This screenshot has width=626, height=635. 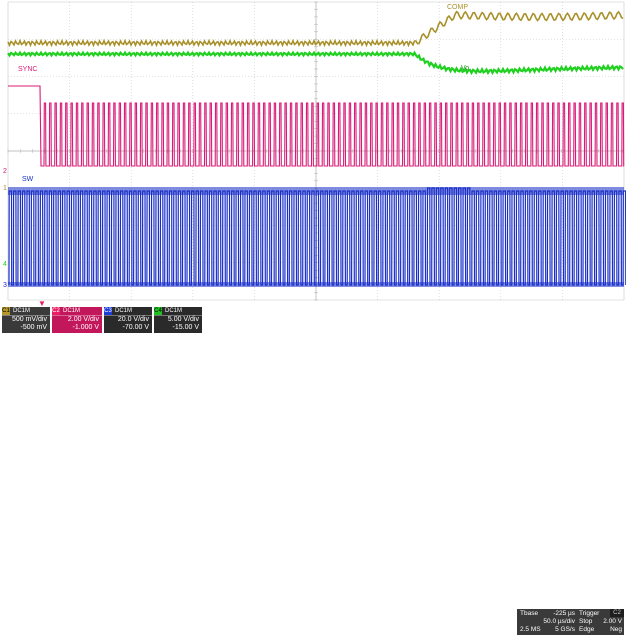 What do you see at coordinates (56, 311) in the screenshot?
I see `channel-2-number: C2` at bounding box center [56, 311].